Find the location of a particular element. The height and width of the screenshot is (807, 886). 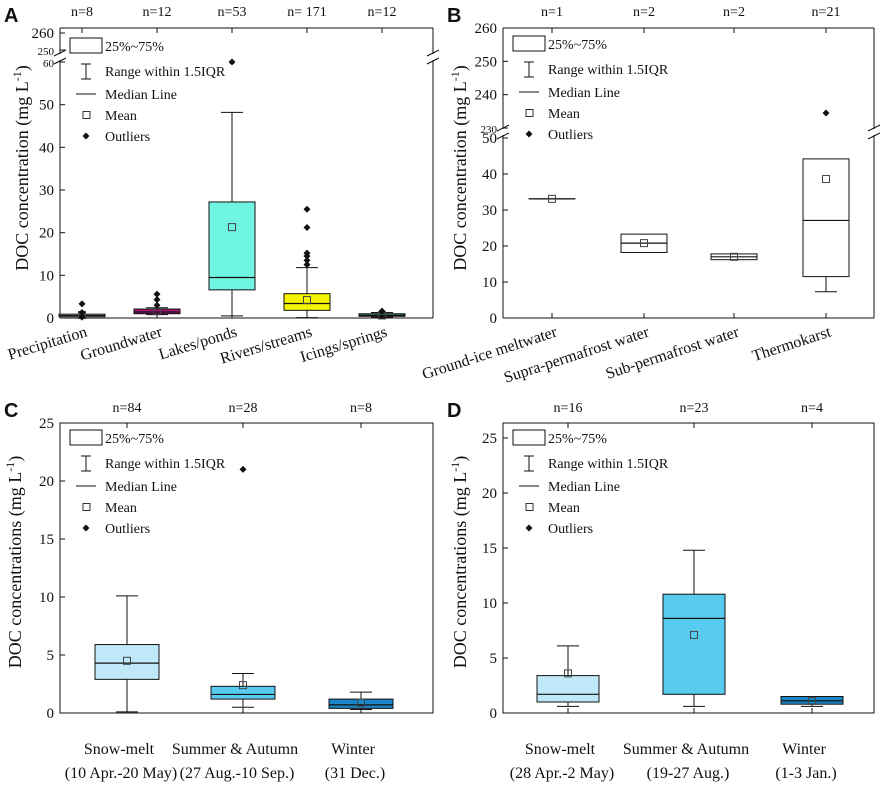

panel-c-y-axis-title: DOC concentrations (mg L-1) is located at coordinates (14, 562).